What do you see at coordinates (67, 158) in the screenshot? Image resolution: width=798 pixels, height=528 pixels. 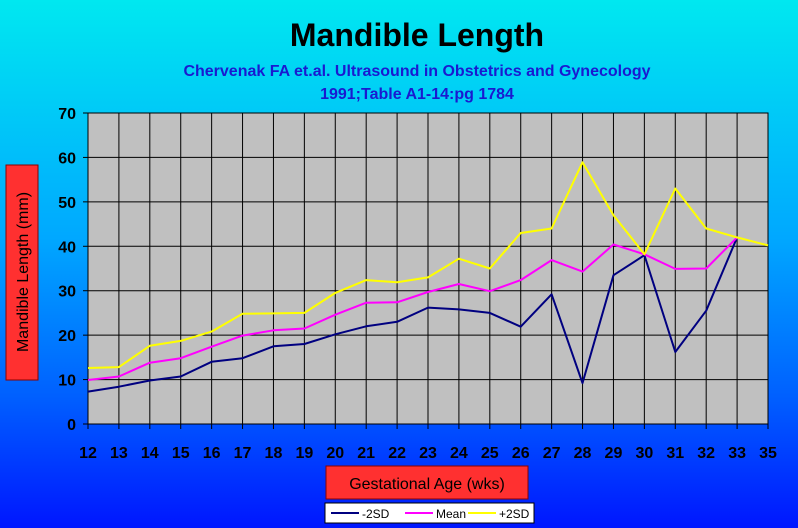 I see `y-tick-label: 60` at bounding box center [67, 158].